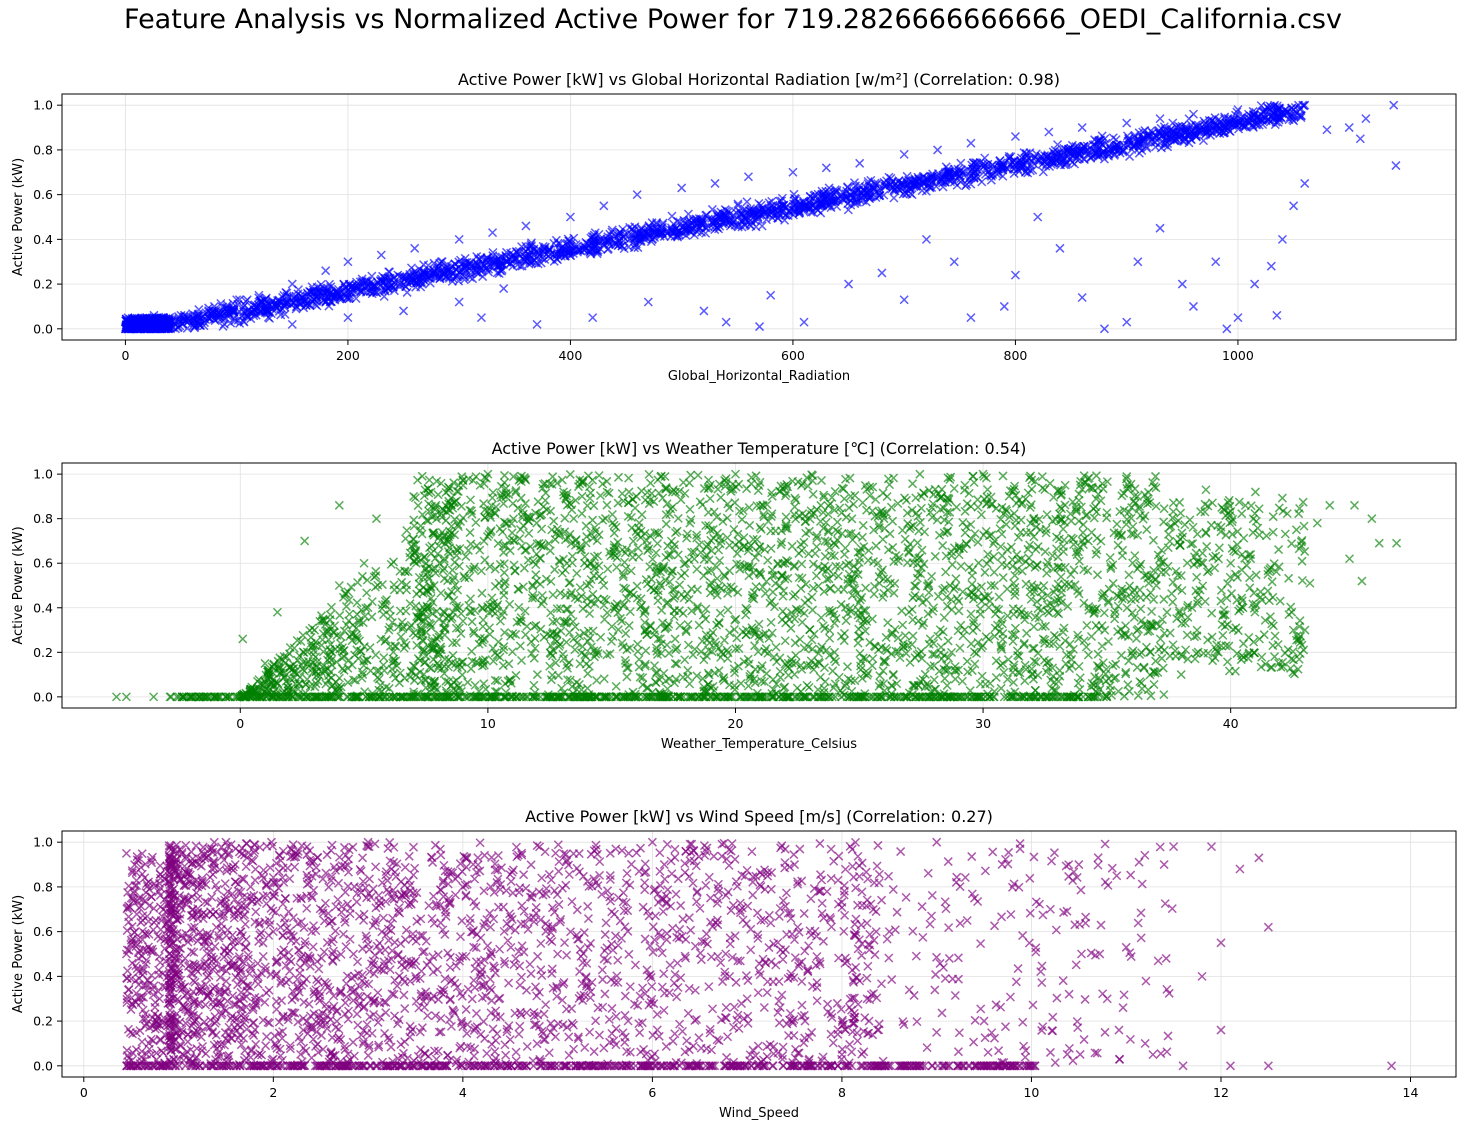  Describe the element at coordinates (793, 355) in the screenshot. I see `x-tick-label: 600` at that location.